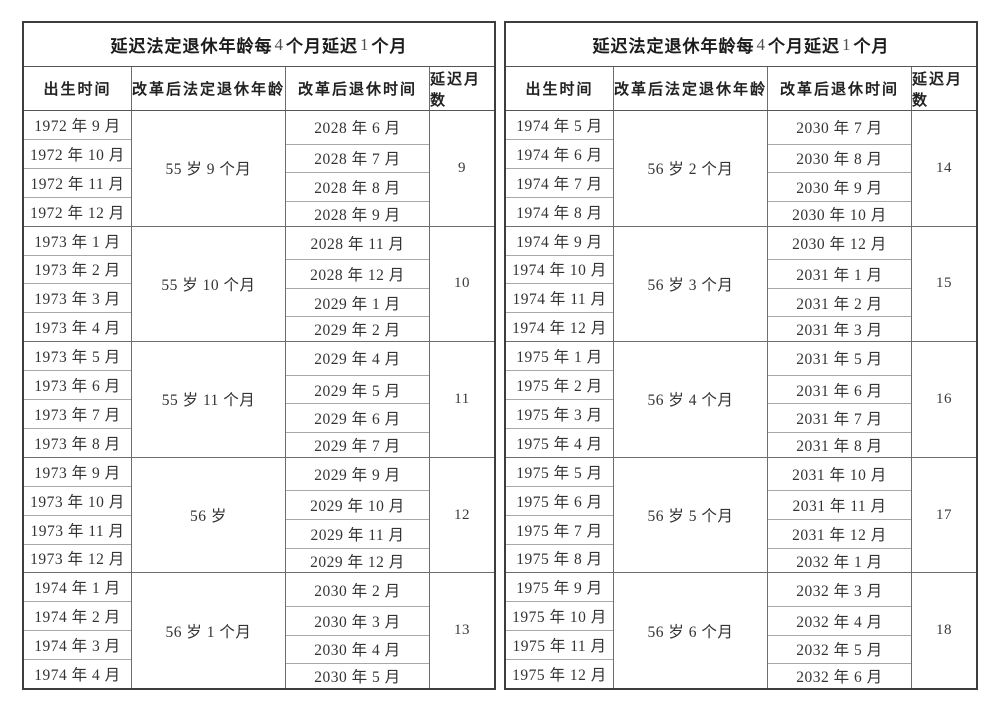 The image size is (1000, 706). Describe the element at coordinates (77, 299) in the screenshot. I see `birth-month-cell: 1973 年 3 月` at that location.